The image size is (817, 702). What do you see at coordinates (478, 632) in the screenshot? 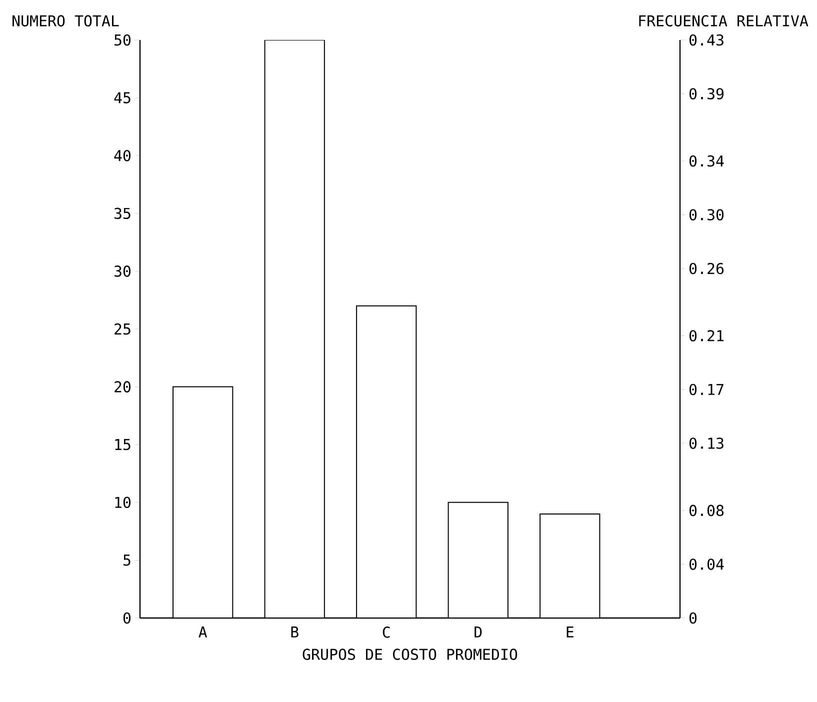
I see `x-tick-label: D` at bounding box center [478, 632].